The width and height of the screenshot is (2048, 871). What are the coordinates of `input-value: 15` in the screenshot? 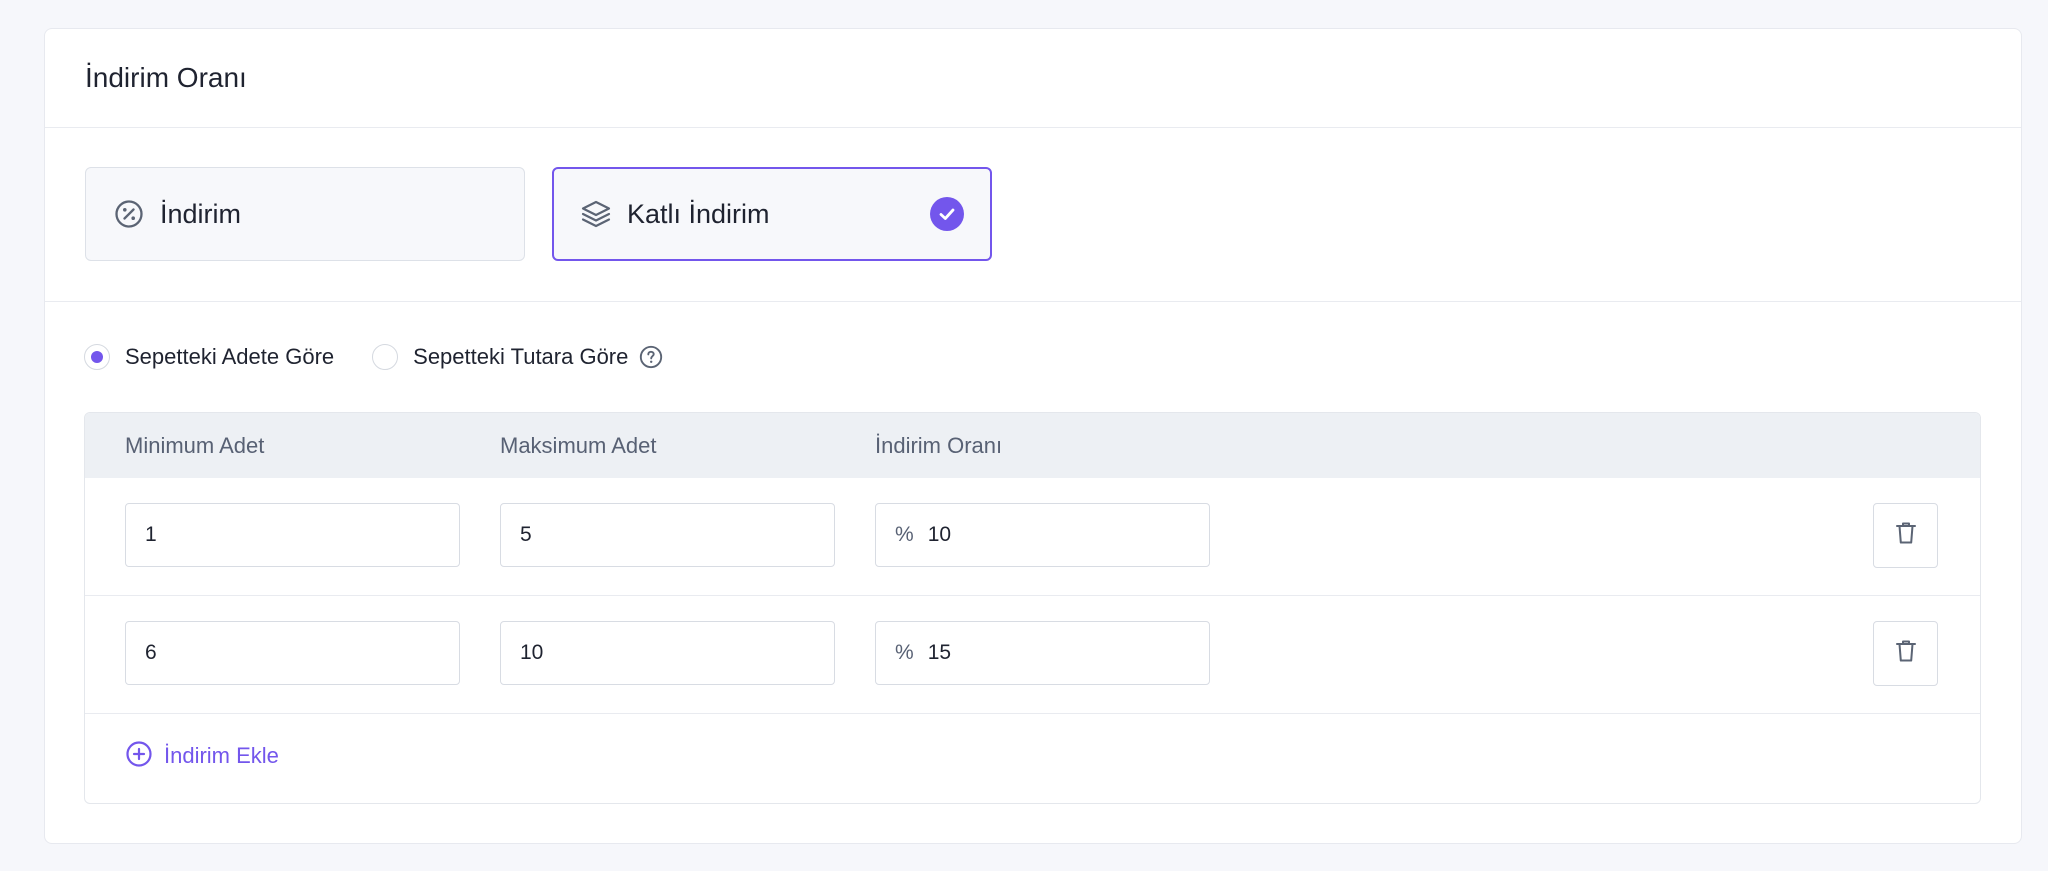 It's located at (939, 652).